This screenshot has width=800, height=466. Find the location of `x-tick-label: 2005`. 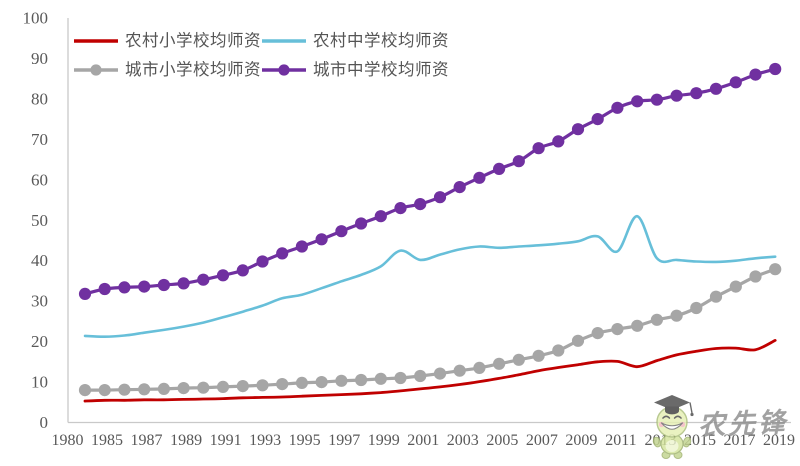

x-tick-label: 2005 is located at coordinates (502, 440).